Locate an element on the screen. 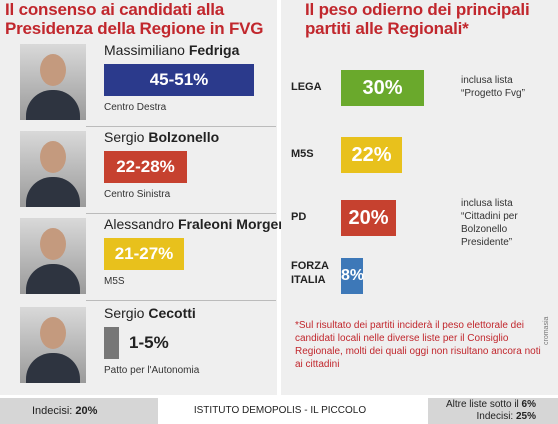  candidate-last-name: Bolzonello is located at coordinates (184, 137).